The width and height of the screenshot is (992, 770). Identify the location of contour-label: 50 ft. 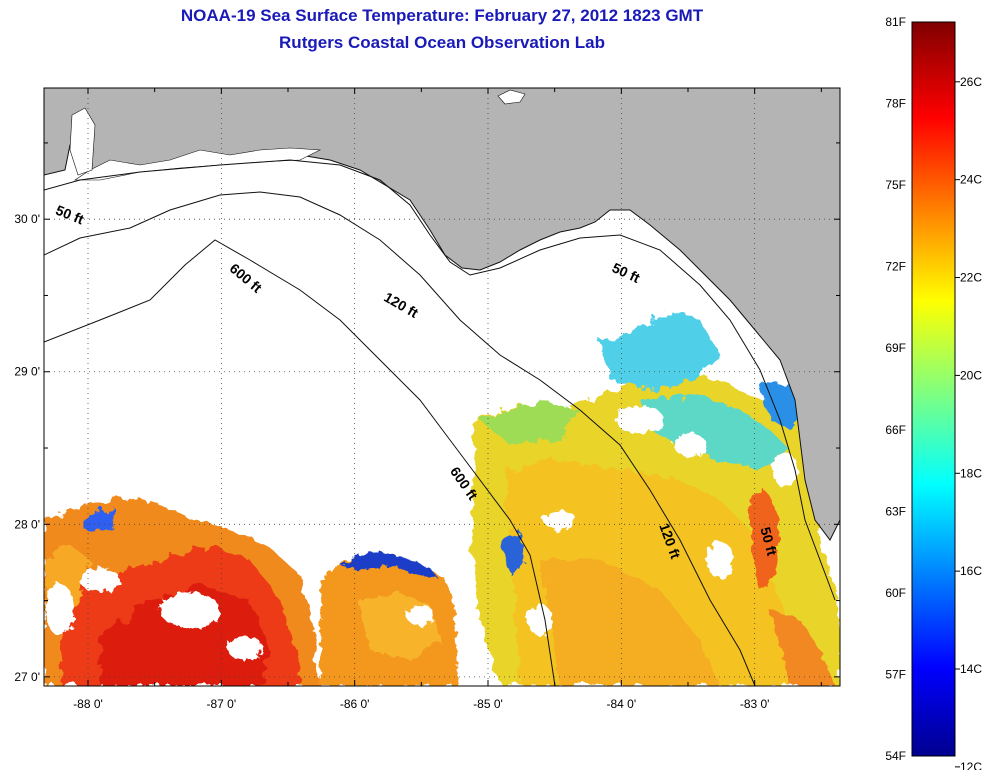
(768, 541).